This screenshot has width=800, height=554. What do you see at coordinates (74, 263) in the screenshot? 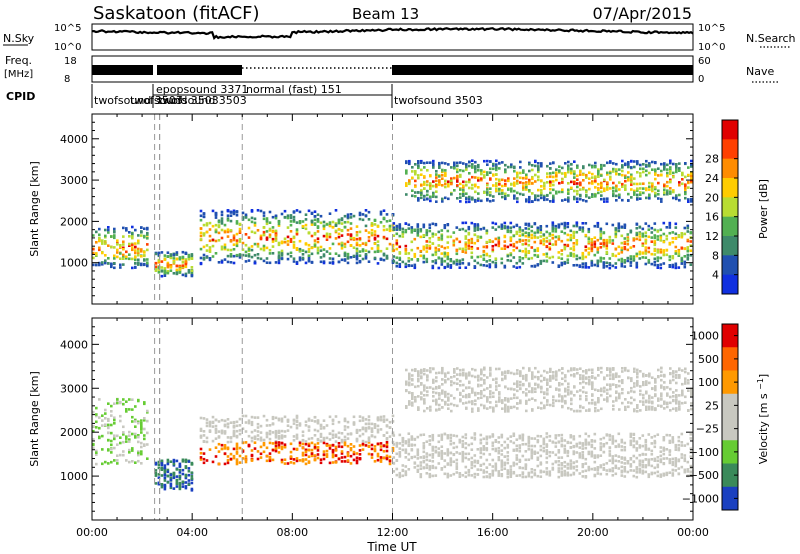
I see `power-ytick-0: 1000` at bounding box center [74, 263].